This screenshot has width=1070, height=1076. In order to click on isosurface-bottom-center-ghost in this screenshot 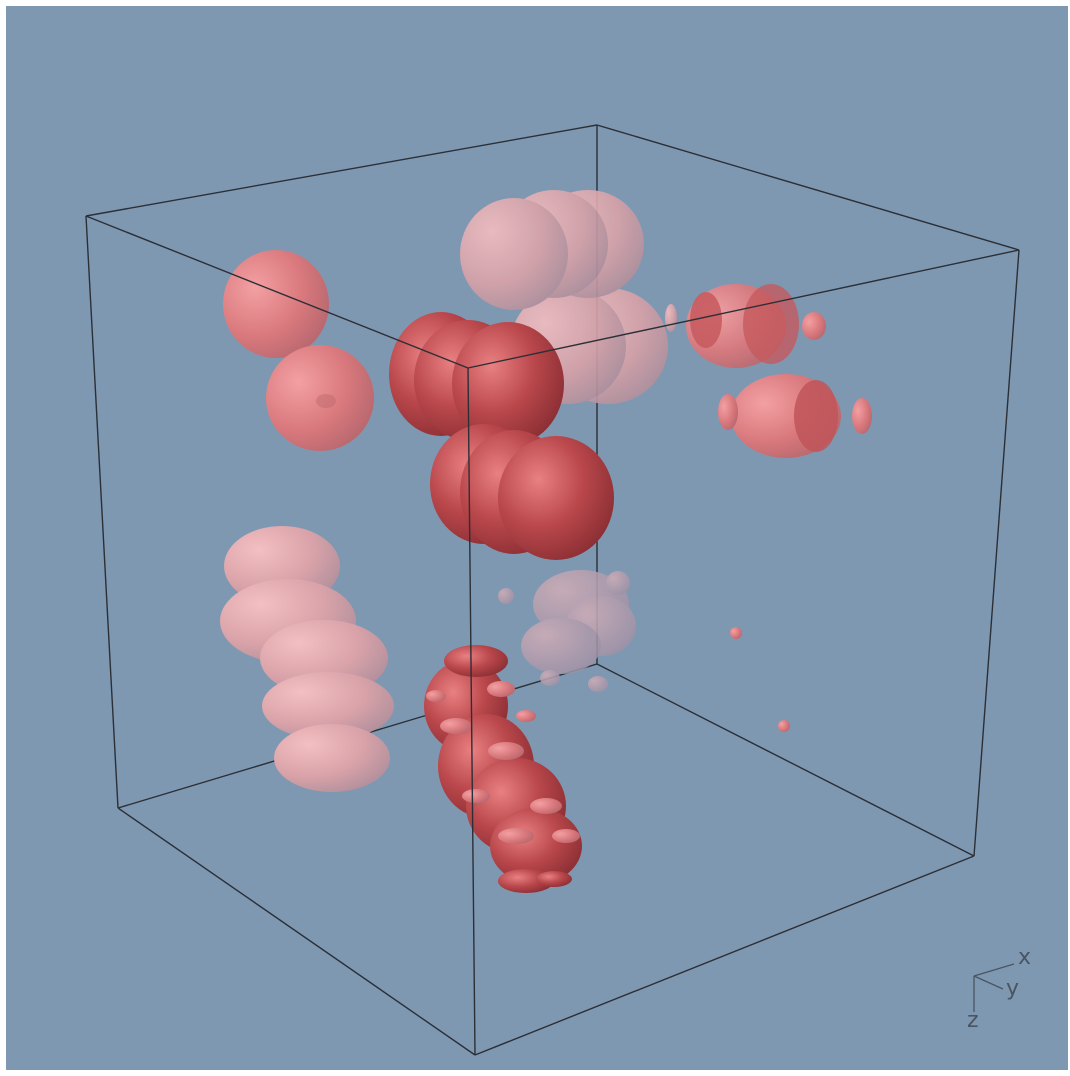, I will do `click(567, 631)`.